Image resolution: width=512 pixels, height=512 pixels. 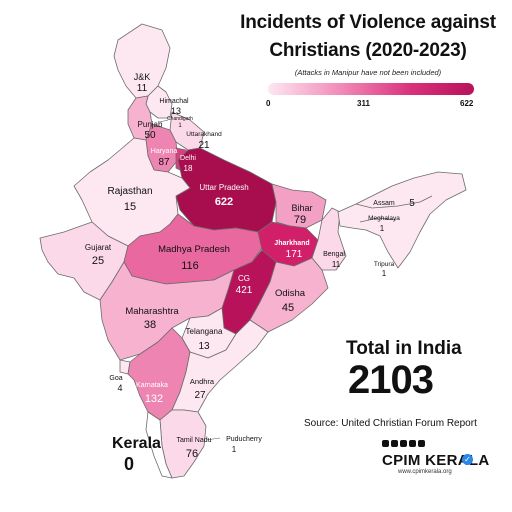 What do you see at coordinates (154, 399) in the screenshot?
I see `value-karnataka: 132` at bounding box center [154, 399].